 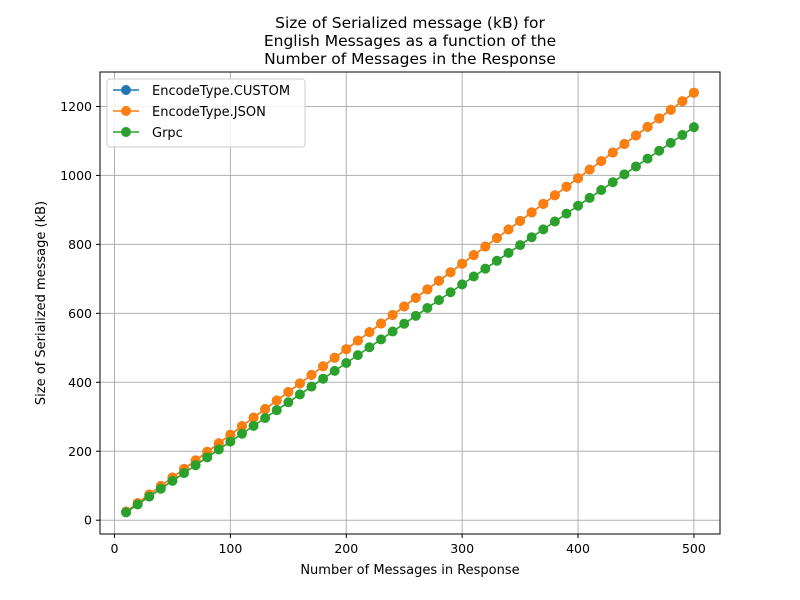 What do you see at coordinates (410, 41) in the screenshot?
I see `chart-title-line-2: English Messages as a function of the` at bounding box center [410, 41].